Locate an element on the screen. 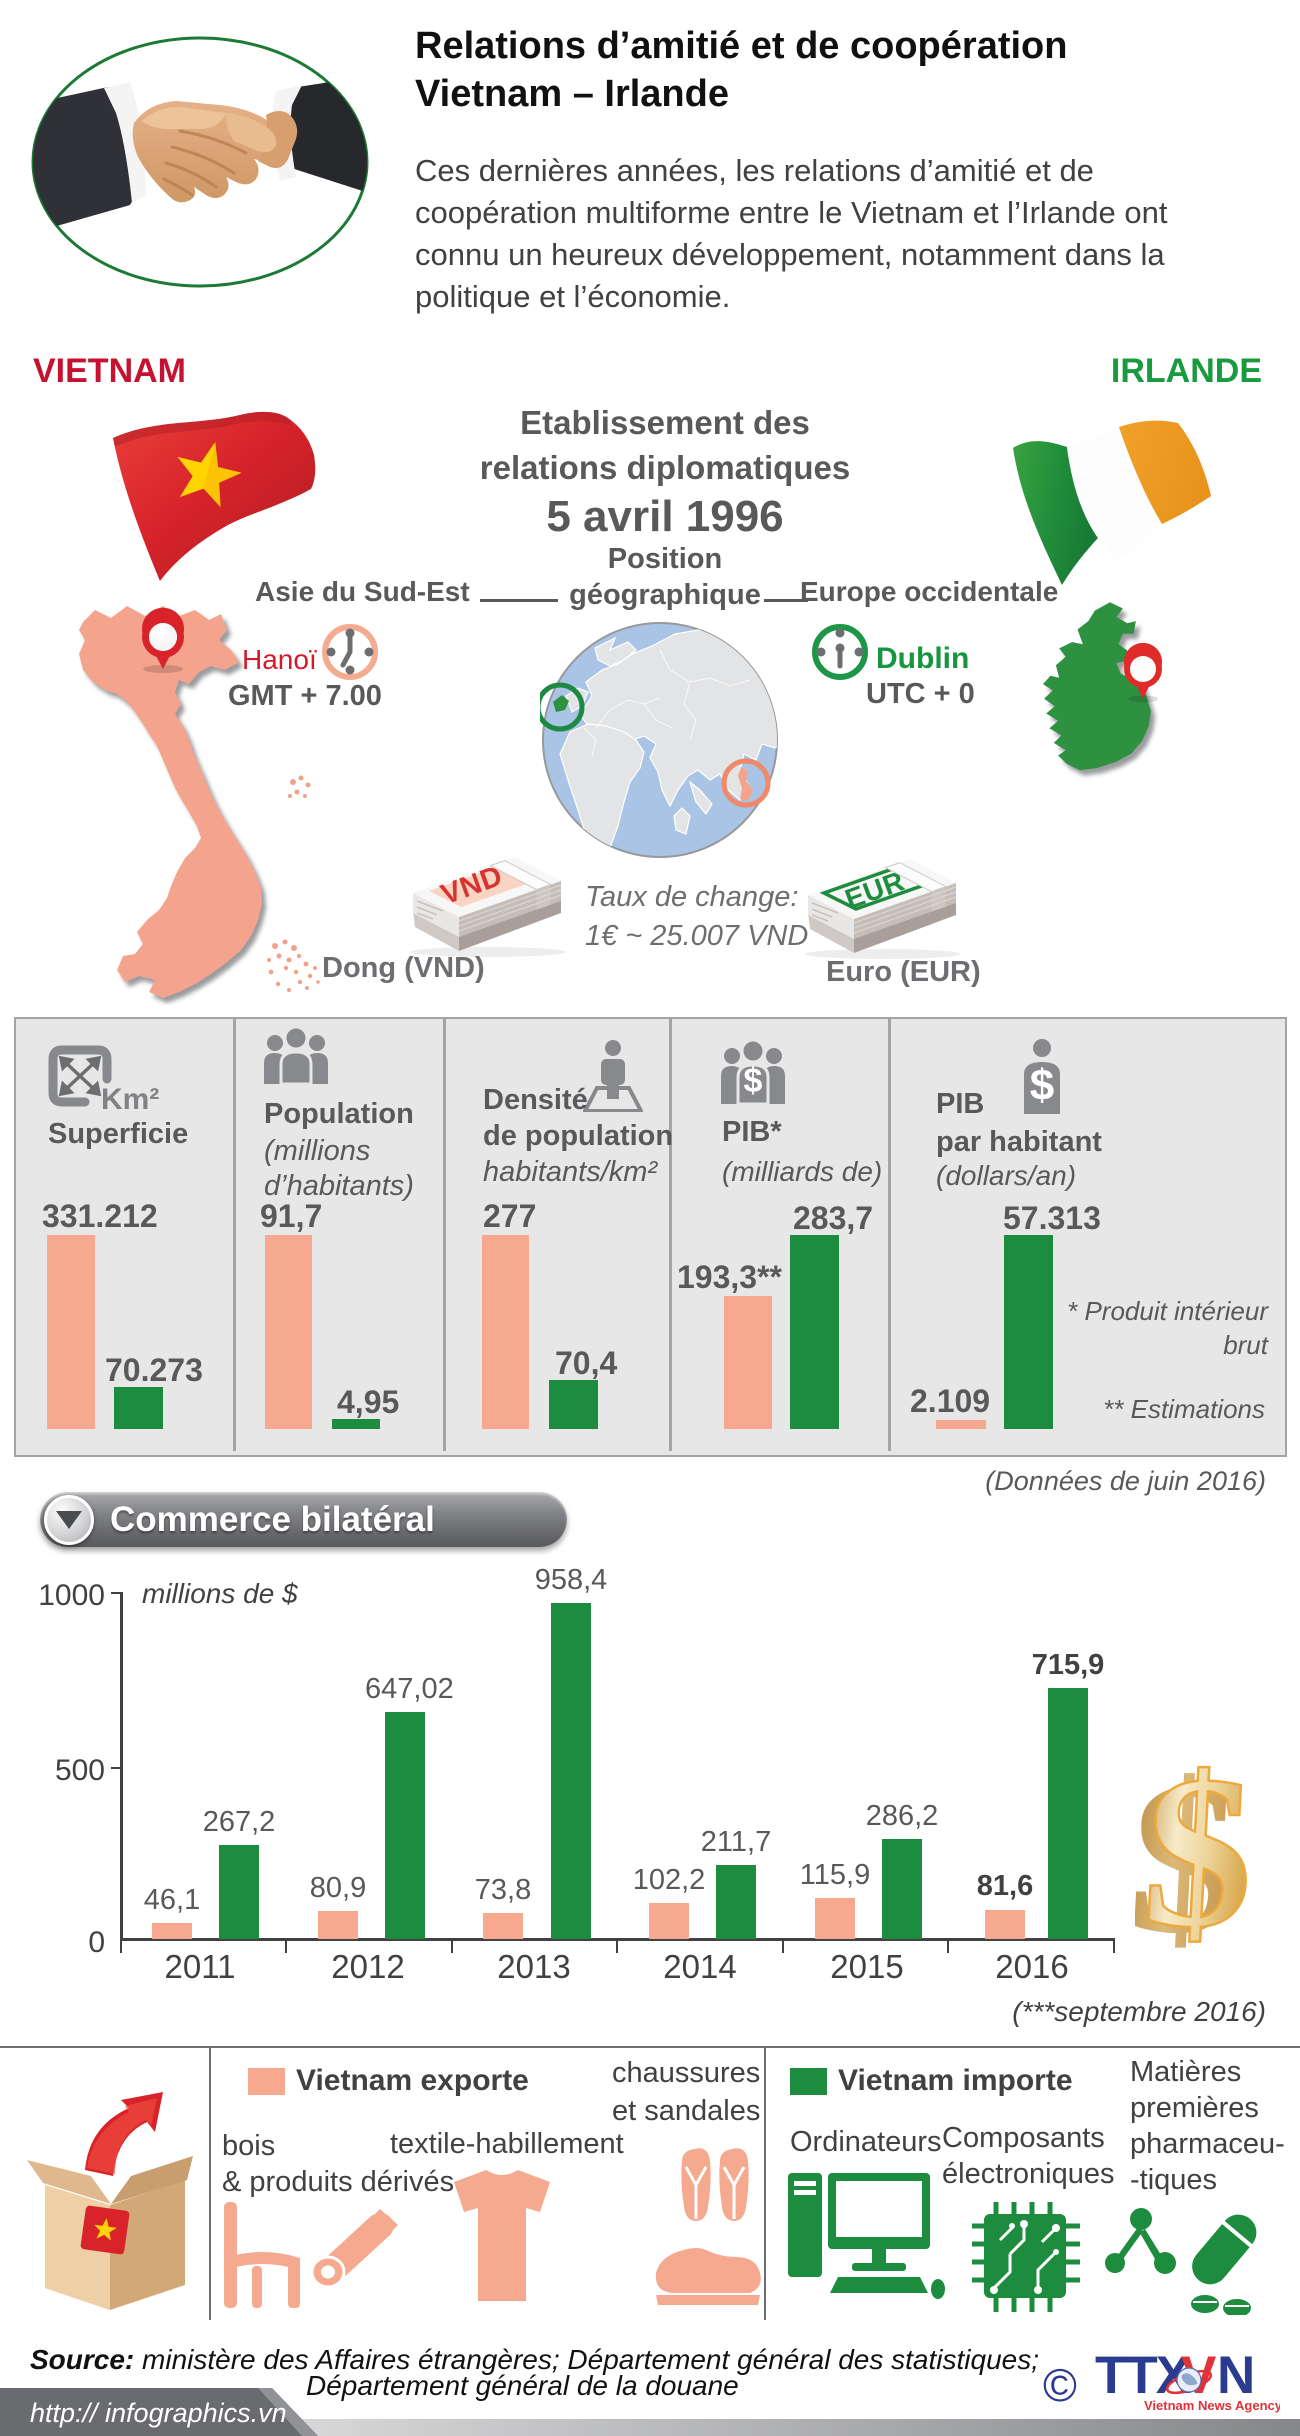 The image size is (1300, 2436). svg-text: Vietnam News Agency is located at coordinates (1212, 2405).